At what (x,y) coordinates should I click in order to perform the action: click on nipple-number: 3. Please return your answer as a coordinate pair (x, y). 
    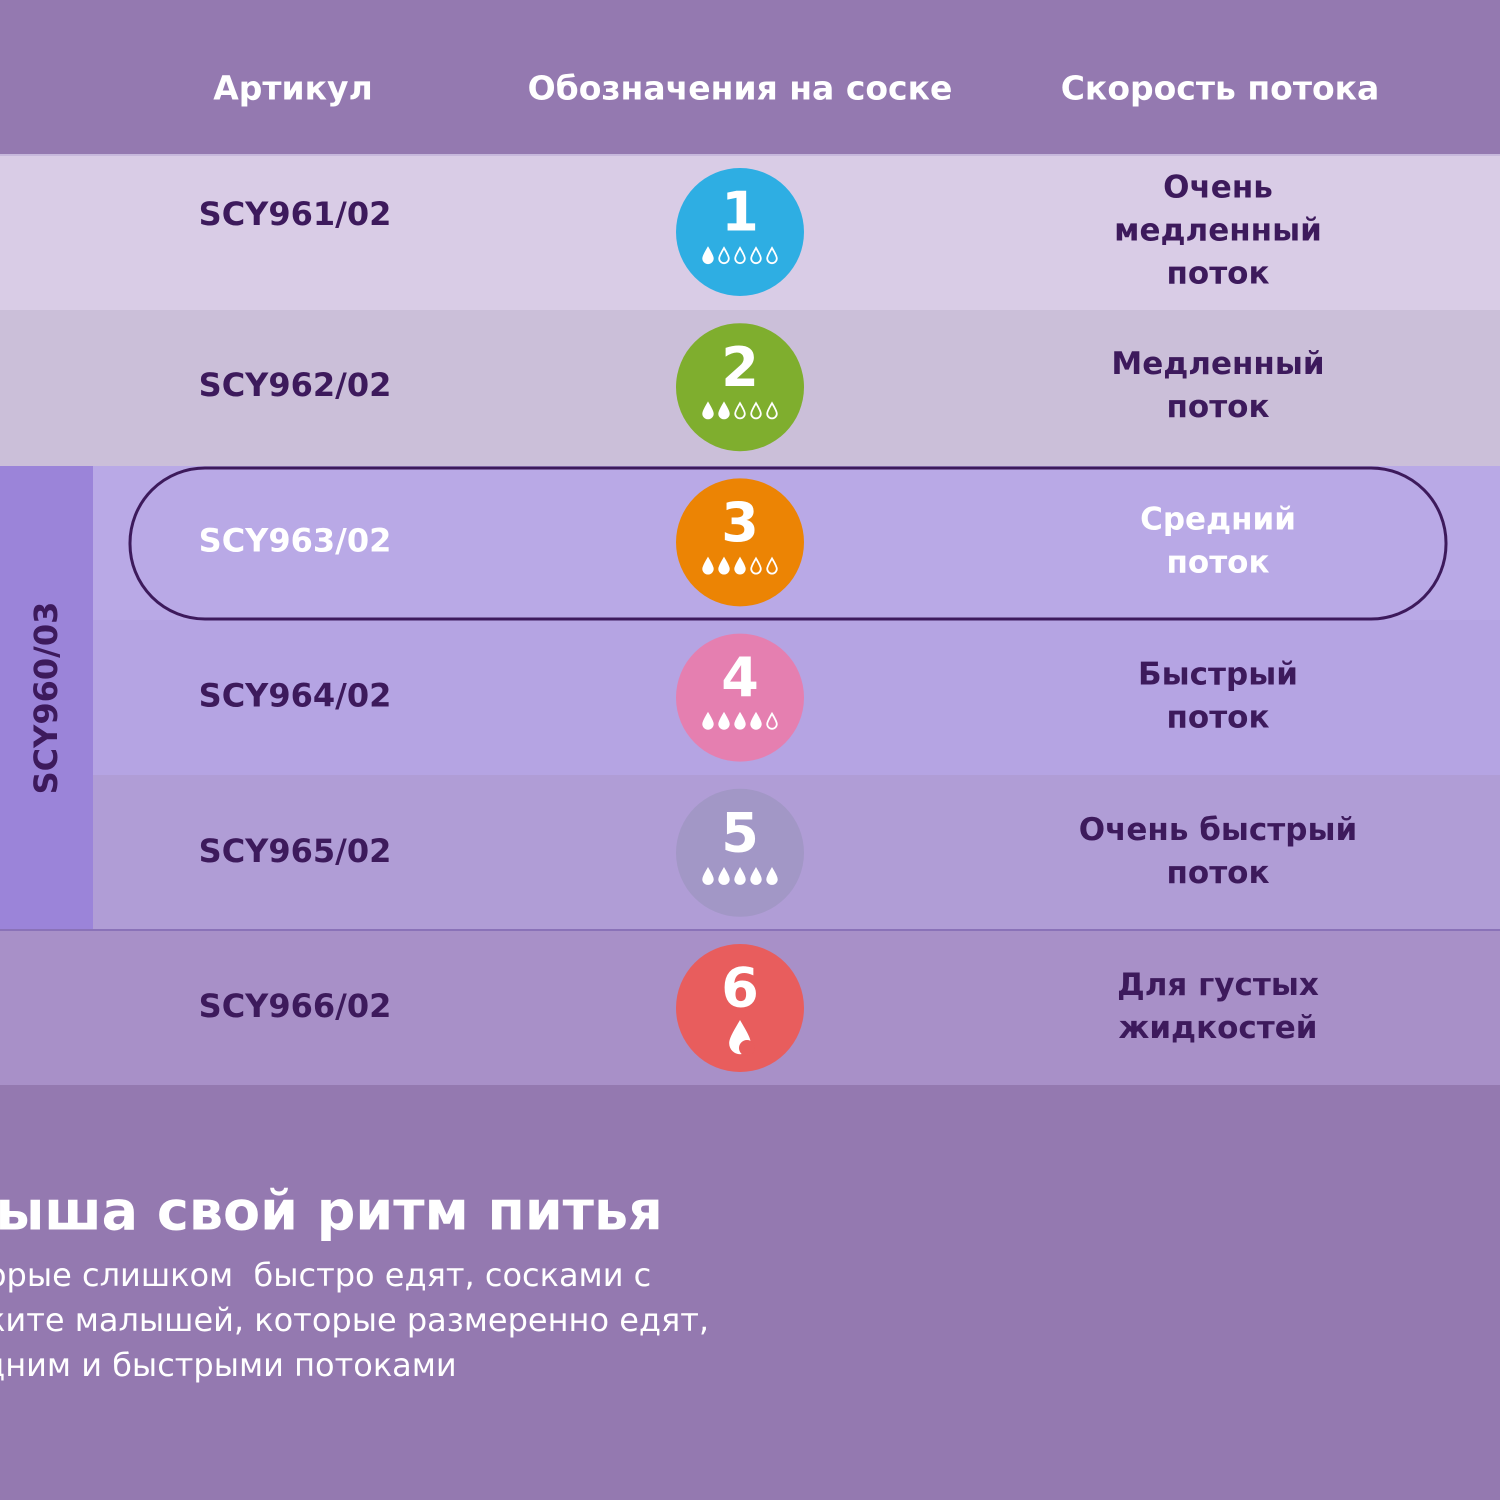
    Looking at the image, I should click on (740, 522).